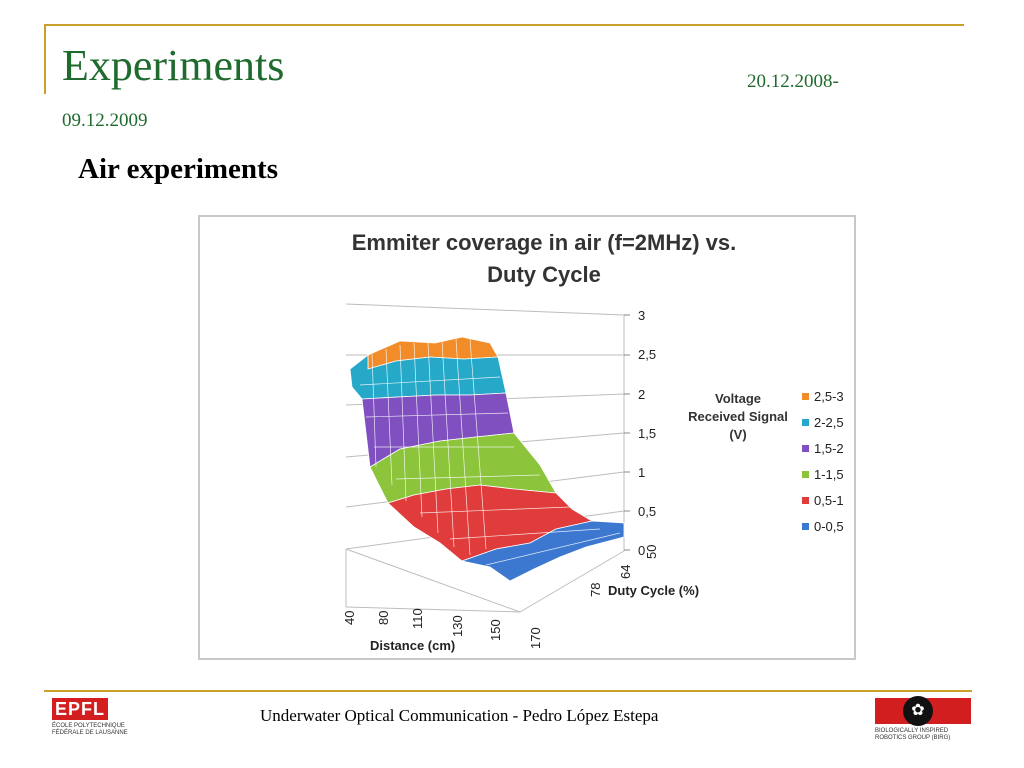 Image resolution: width=1024 pixels, height=768 pixels. I want to click on chart-title-line2: Duty Cycle, so click(544, 274).